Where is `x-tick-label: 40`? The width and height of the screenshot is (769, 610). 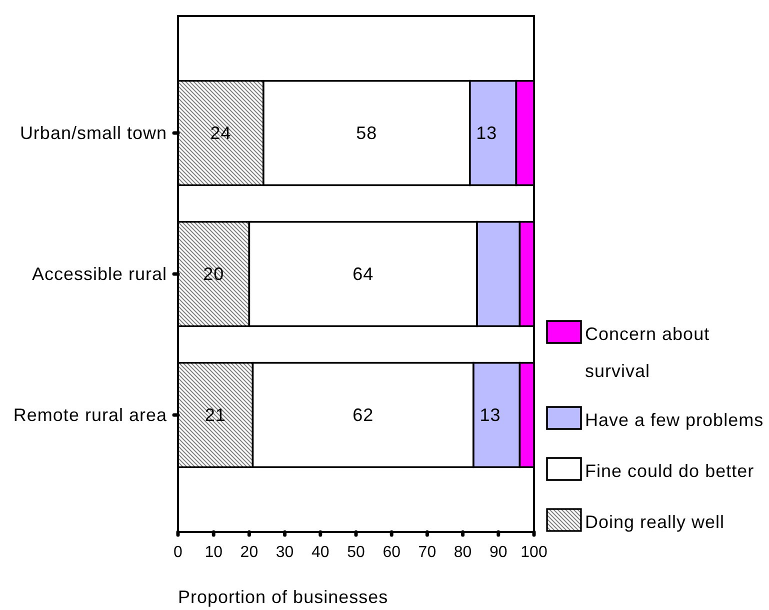 x-tick-label: 40 is located at coordinates (321, 552).